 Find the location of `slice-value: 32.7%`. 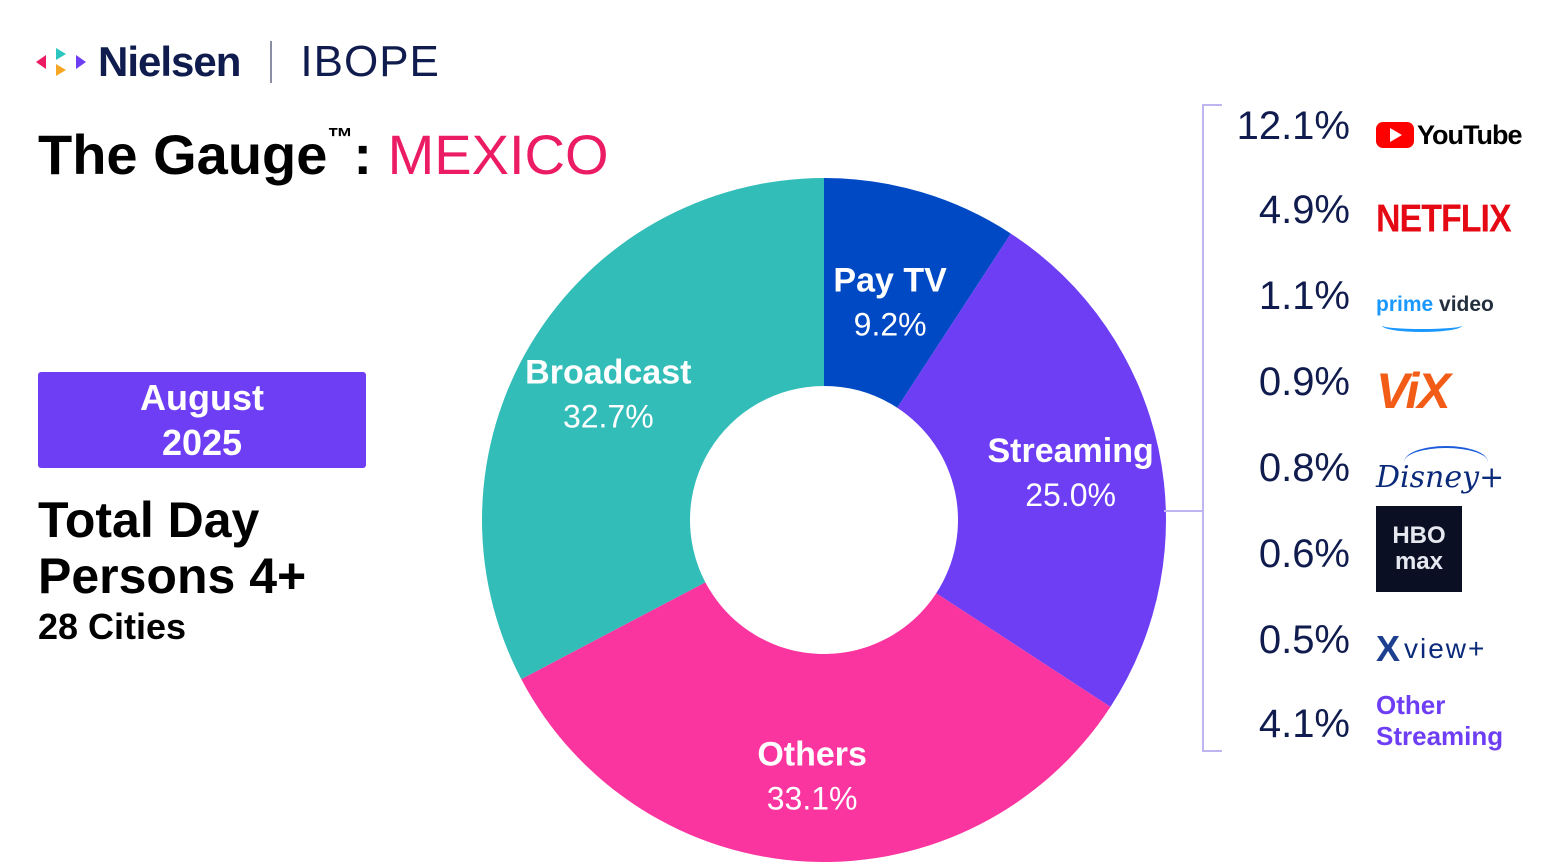

slice-value: 32.7% is located at coordinates (608, 417).